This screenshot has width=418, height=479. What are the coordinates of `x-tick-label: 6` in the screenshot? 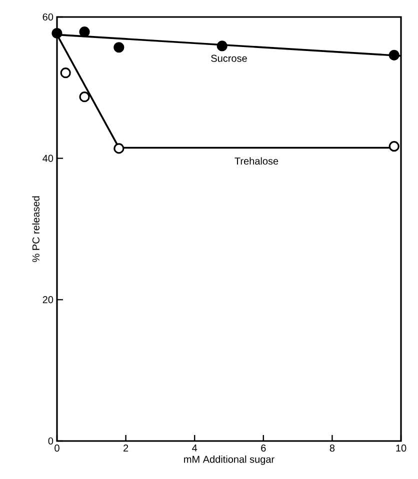 It's located at (263, 448).